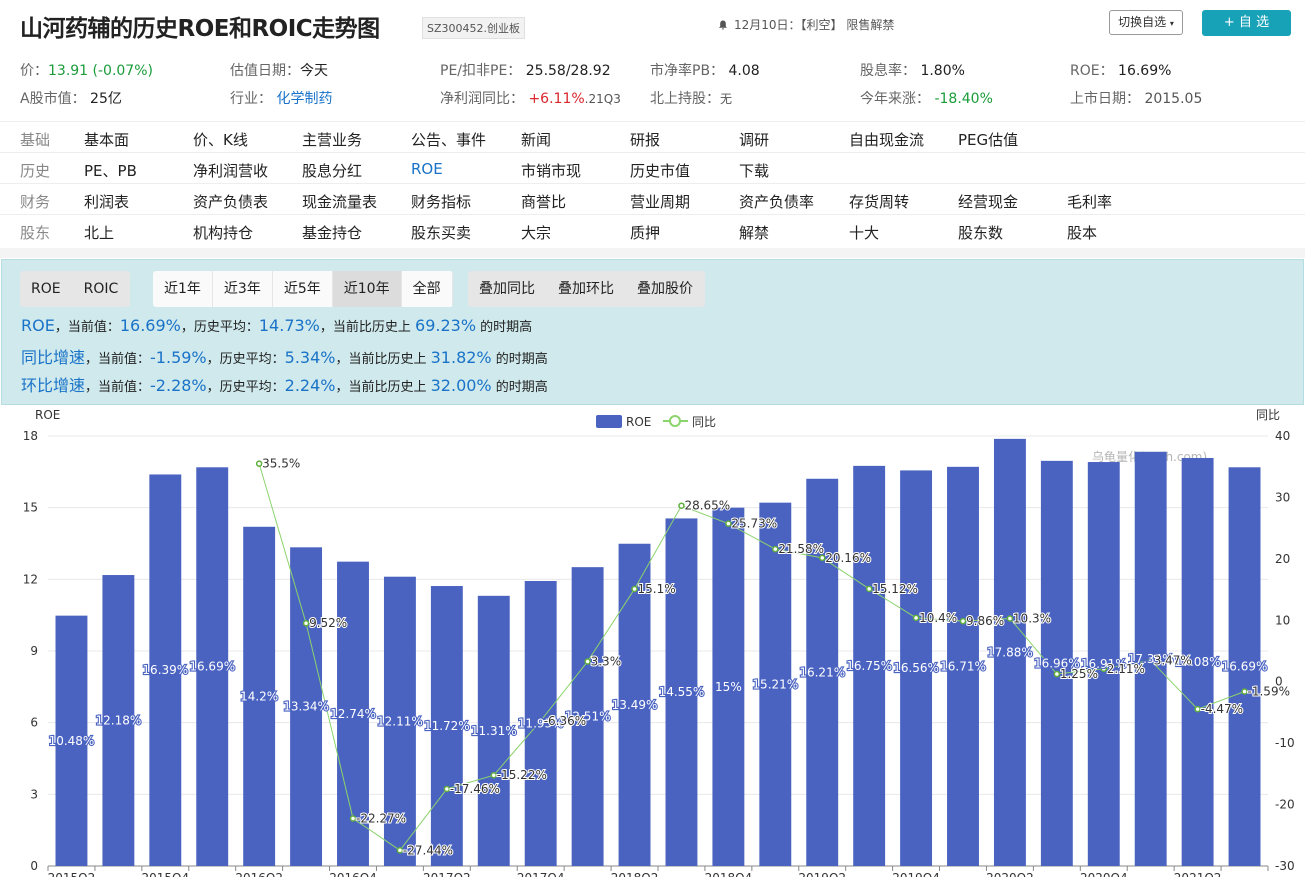 The width and height of the screenshot is (1305, 877). What do you see at coordinates (536, 140) in the screenshot?
I see `nav-link: 新闻` at bounding box center [536, 140].